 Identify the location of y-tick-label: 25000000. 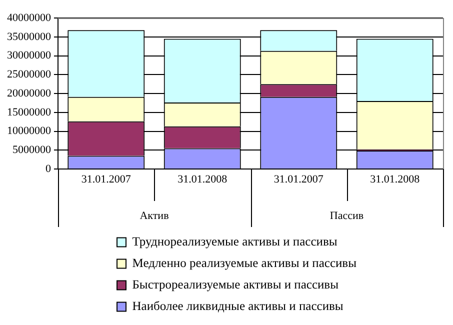
(29, 74).